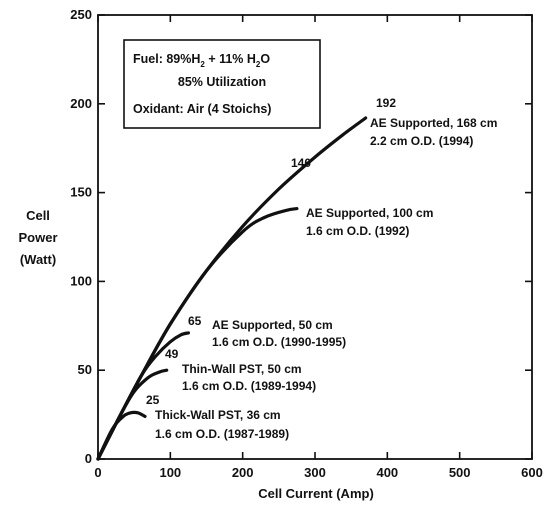 This screenshot has width=548, height=508. What do you see at coordinates (222, 434) in the screenshot?
I see `series-label-4-line-1: 1.6 cm O.D. (1987-1989)` at bounding box center [222, 434].